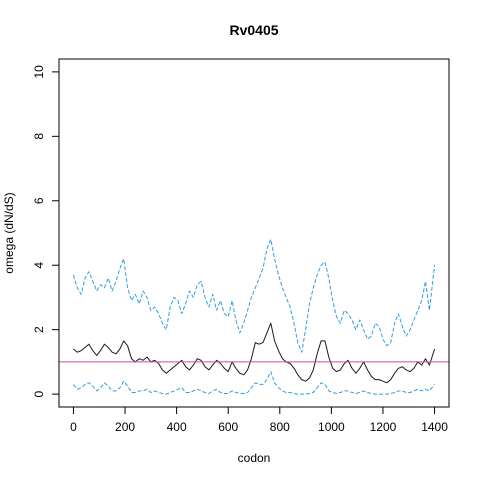 This screenshot has width=480, height=480. What do you see at coordinates (9, 232) in the screenshot?
I see `y-axis-label: omega (dN/dS)` at bounding box center [9, 232].